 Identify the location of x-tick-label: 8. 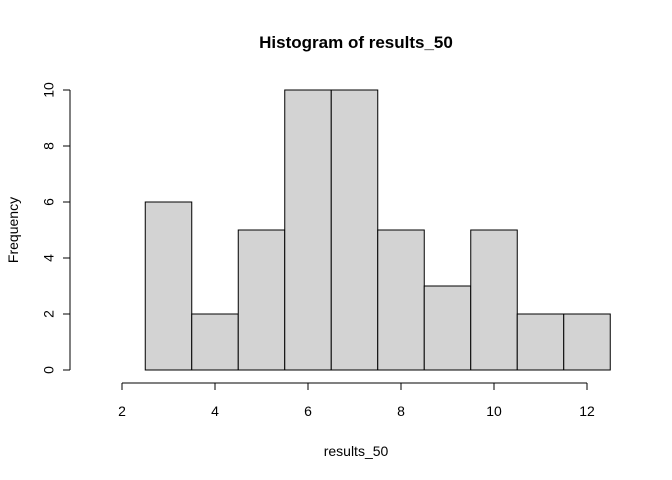
(401, 411).